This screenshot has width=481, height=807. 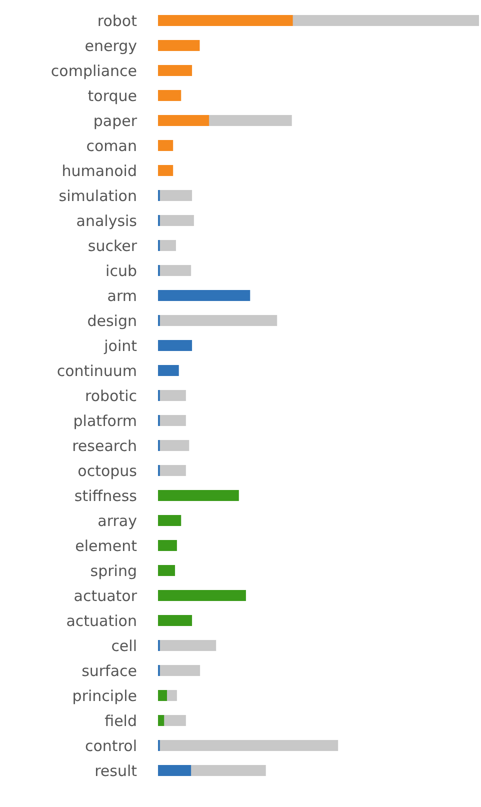 What do you see at coordinates (118, 521) in the screenshot?
I see `y-tick-label: array` at bounding box center [118, 521].